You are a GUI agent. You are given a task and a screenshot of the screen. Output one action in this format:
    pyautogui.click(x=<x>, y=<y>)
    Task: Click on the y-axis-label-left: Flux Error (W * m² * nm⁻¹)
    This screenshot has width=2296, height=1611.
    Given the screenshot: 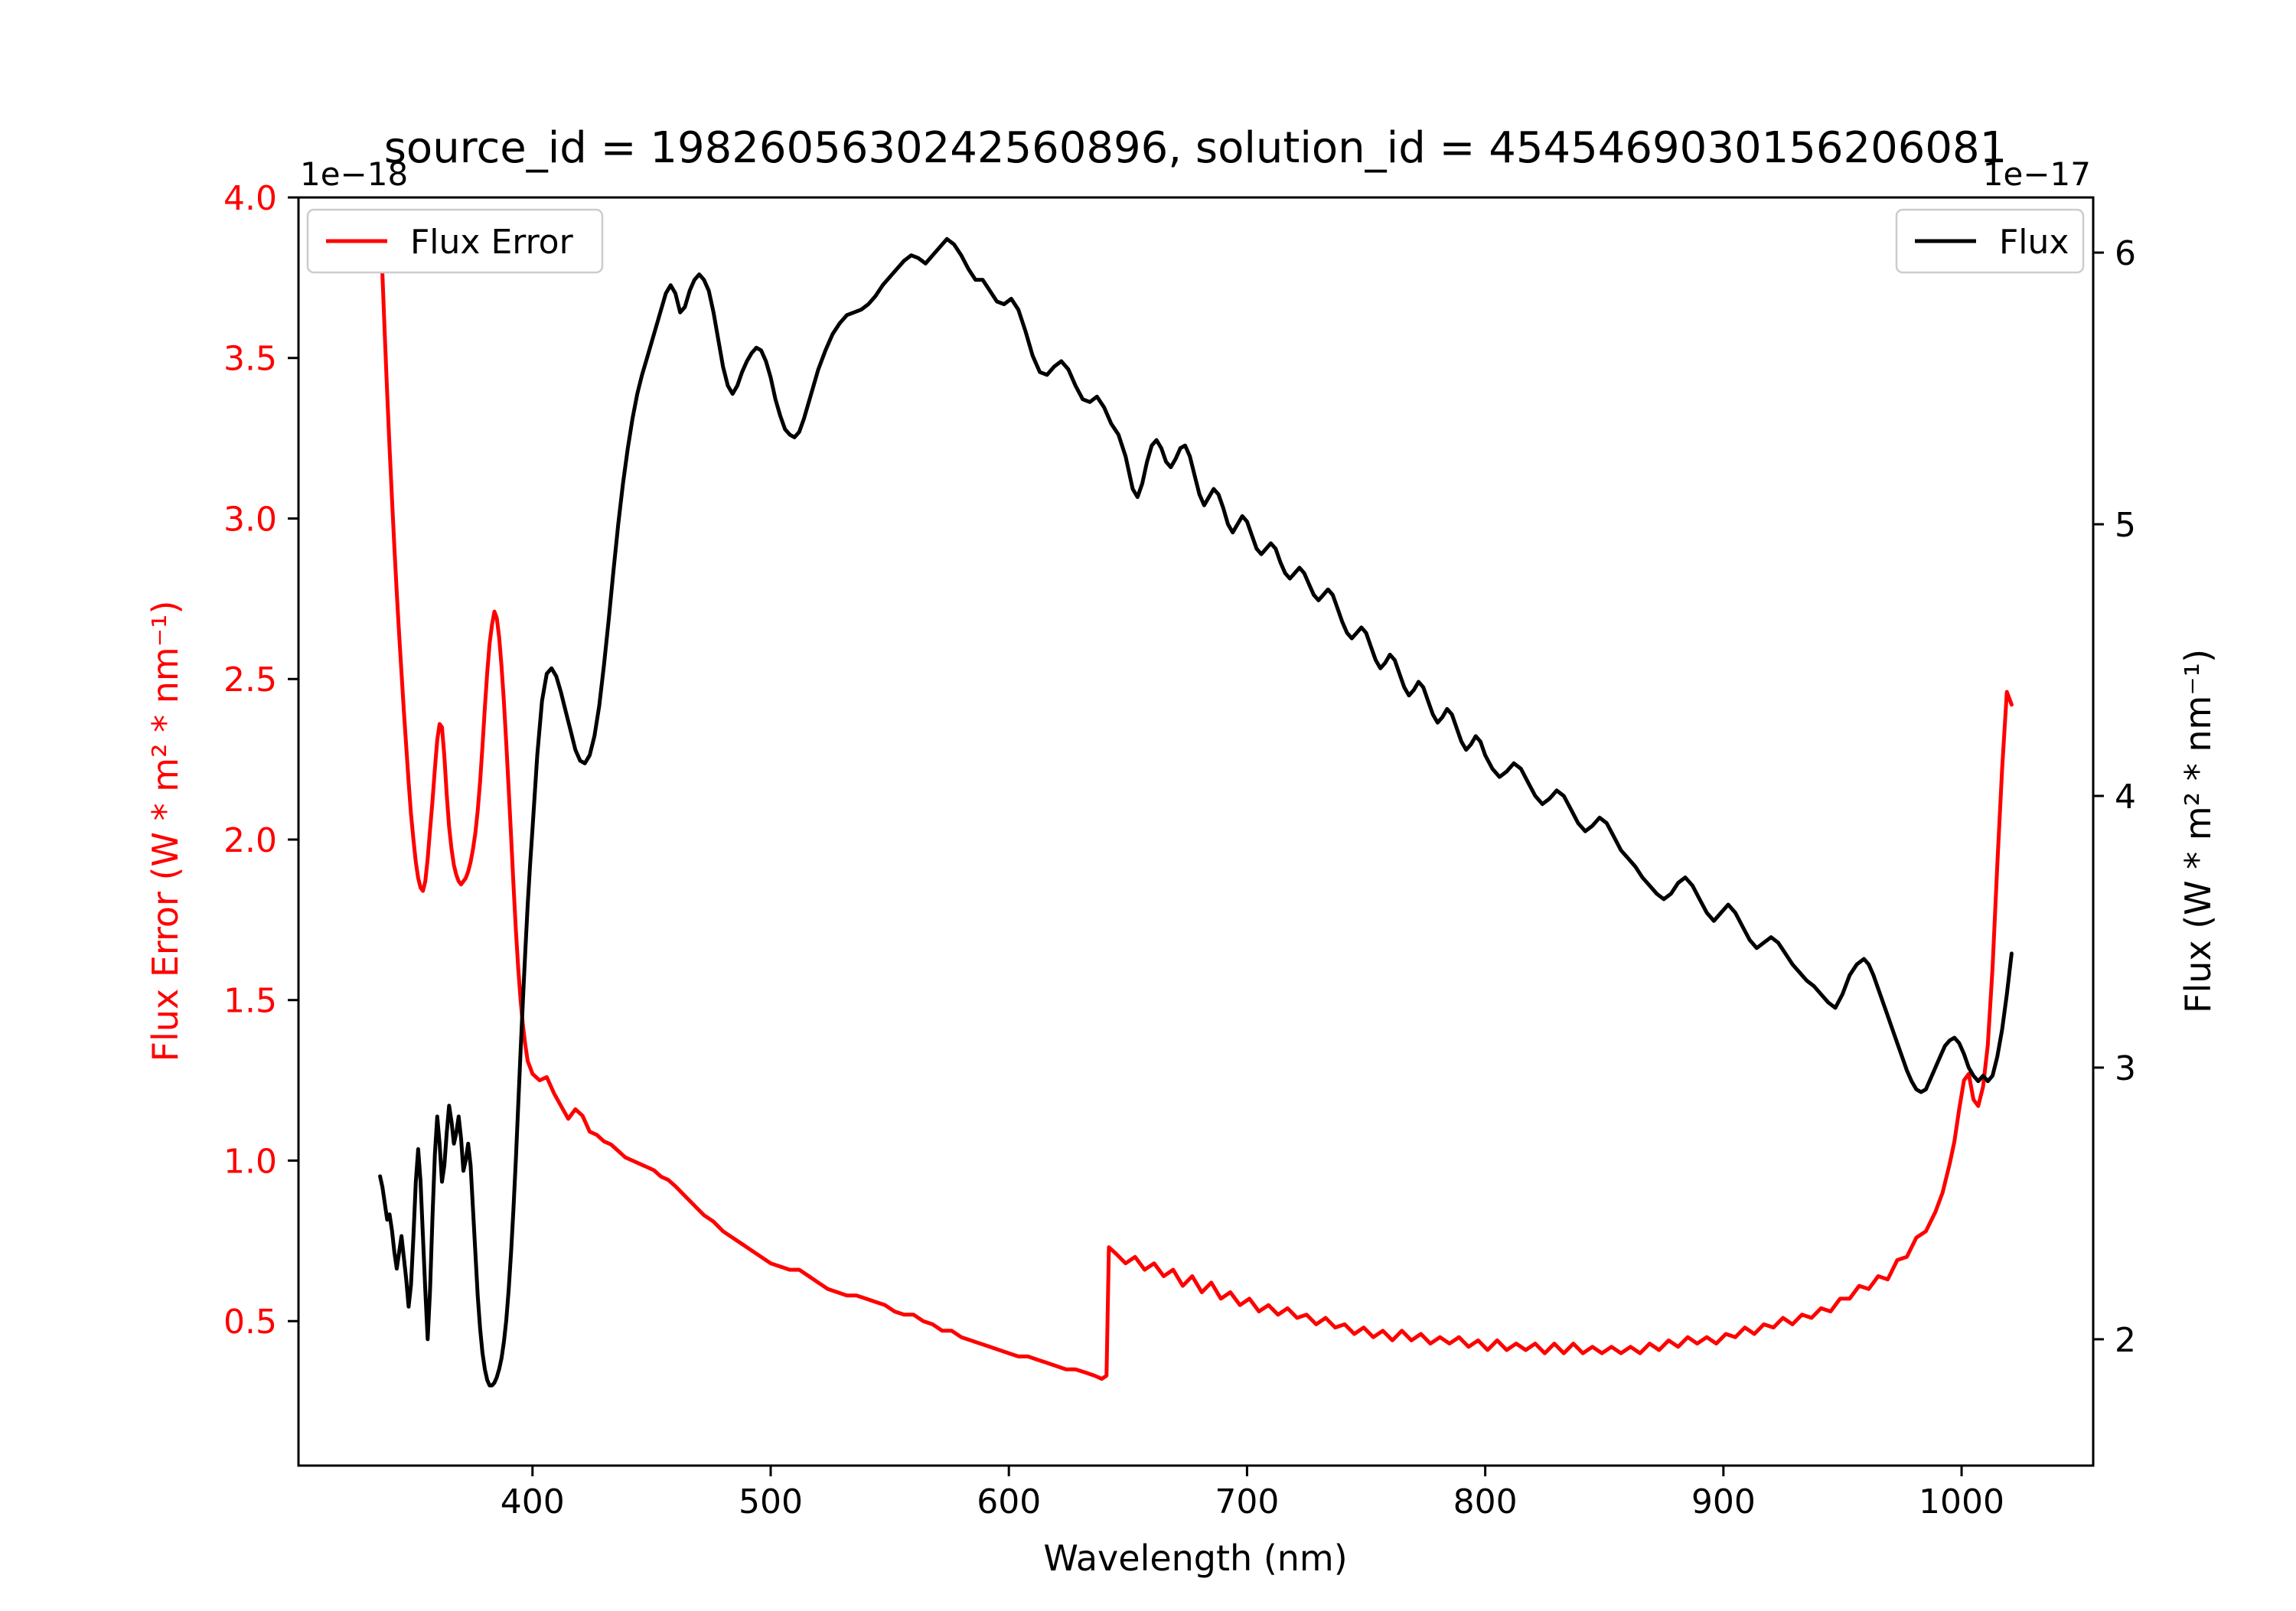 What is the action you would take?
    pyautogui.click(x=165, y=831)
    